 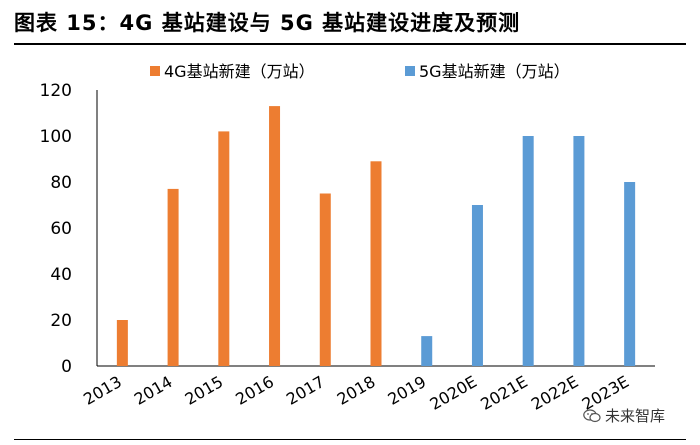 I want to click on y-tick-label: 100, so click(x=56, y=137).